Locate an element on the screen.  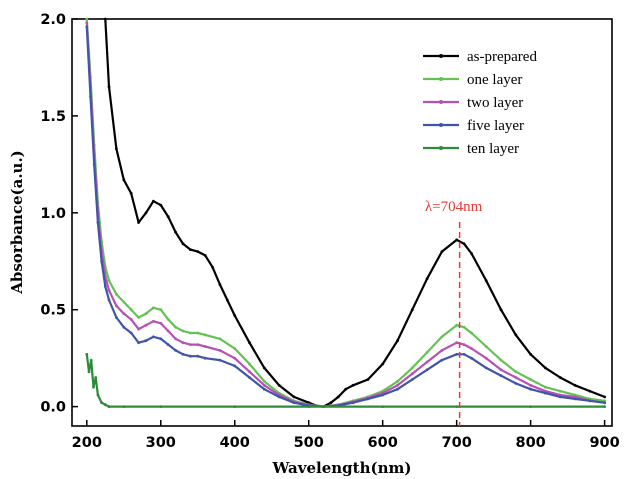
x-tick-label: 800 is located at coordinates (530, 443).